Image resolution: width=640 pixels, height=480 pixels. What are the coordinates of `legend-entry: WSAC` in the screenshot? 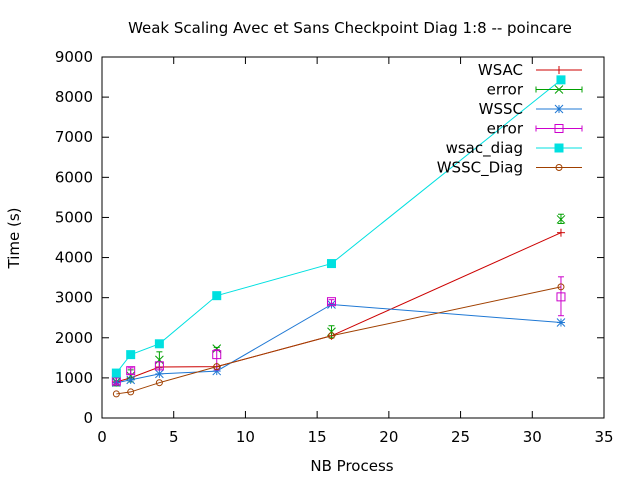 It's located at (530, 70).